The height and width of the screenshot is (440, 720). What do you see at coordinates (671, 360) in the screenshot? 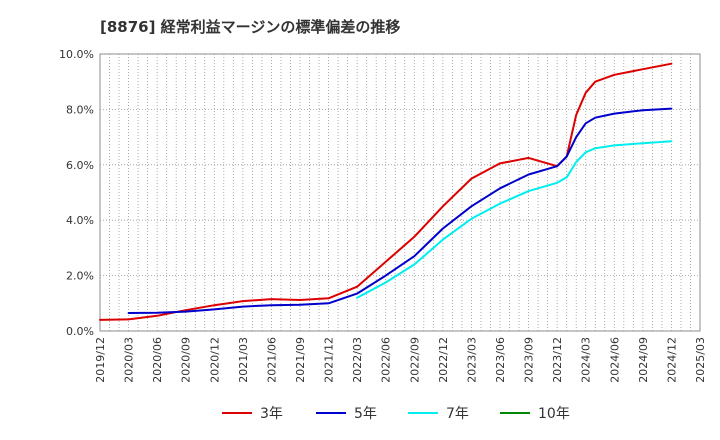
I see `x-tick-label: 2024/12` at bounding box center [671, 360].